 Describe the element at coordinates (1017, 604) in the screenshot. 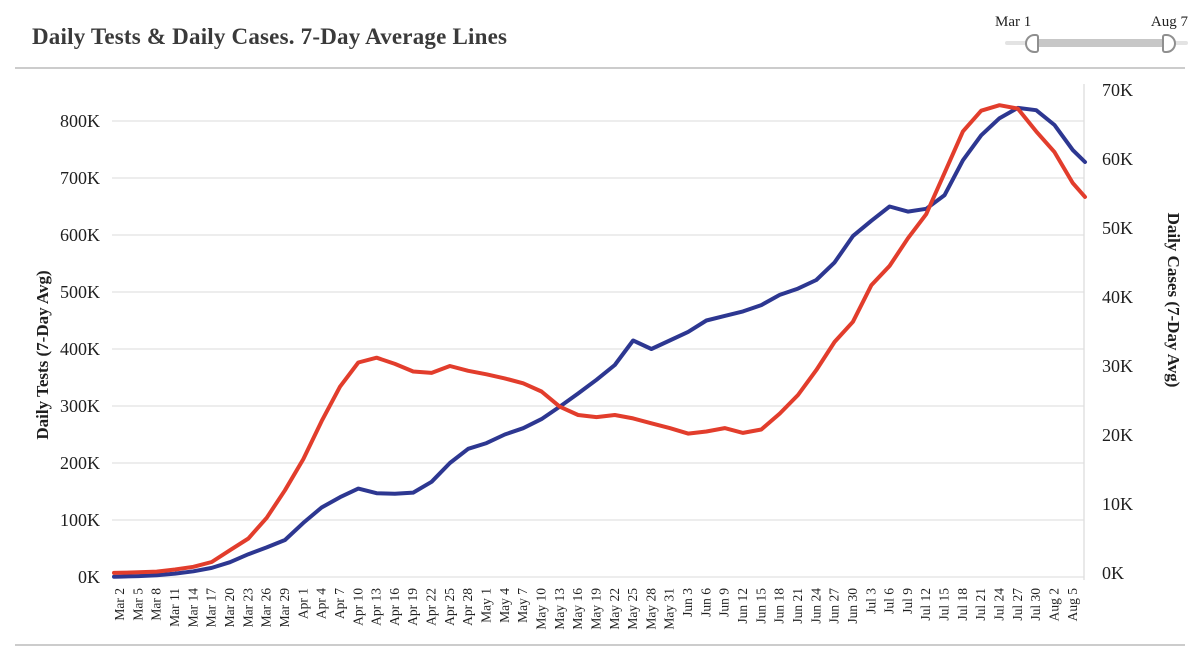

I see `x-axis-tick-label: Jul 27` at that location.